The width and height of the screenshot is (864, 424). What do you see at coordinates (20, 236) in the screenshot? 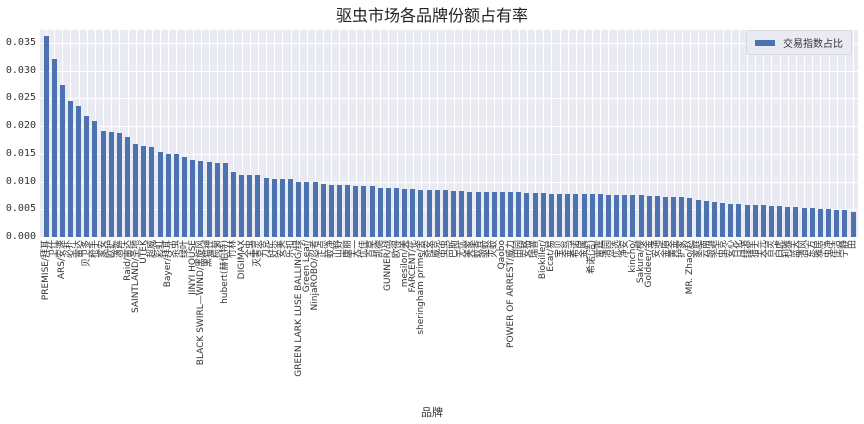
I see `y-tick-label: 0.000` at bounding box center [20, 236].